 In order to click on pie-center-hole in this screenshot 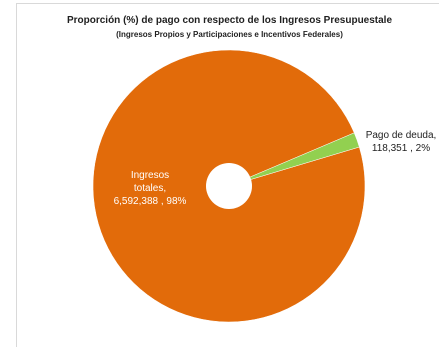, I will do `click(229, 186)`.